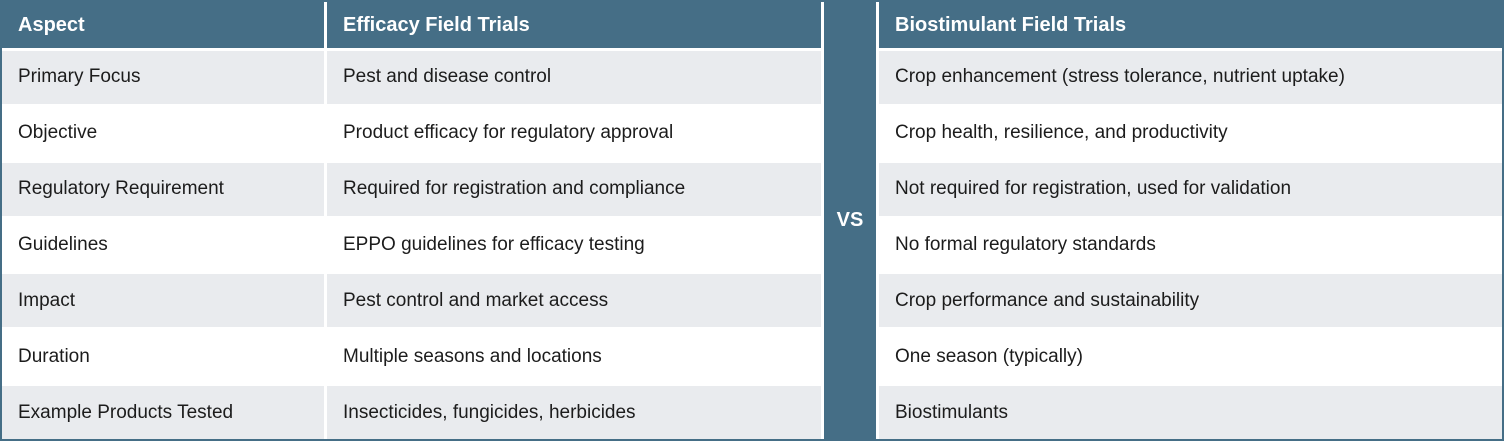 The height and width of the screenshot is (441, 1504). I want to click on column-header-biostimulant: Biostimulant Field Trials, so click(1190, 25).